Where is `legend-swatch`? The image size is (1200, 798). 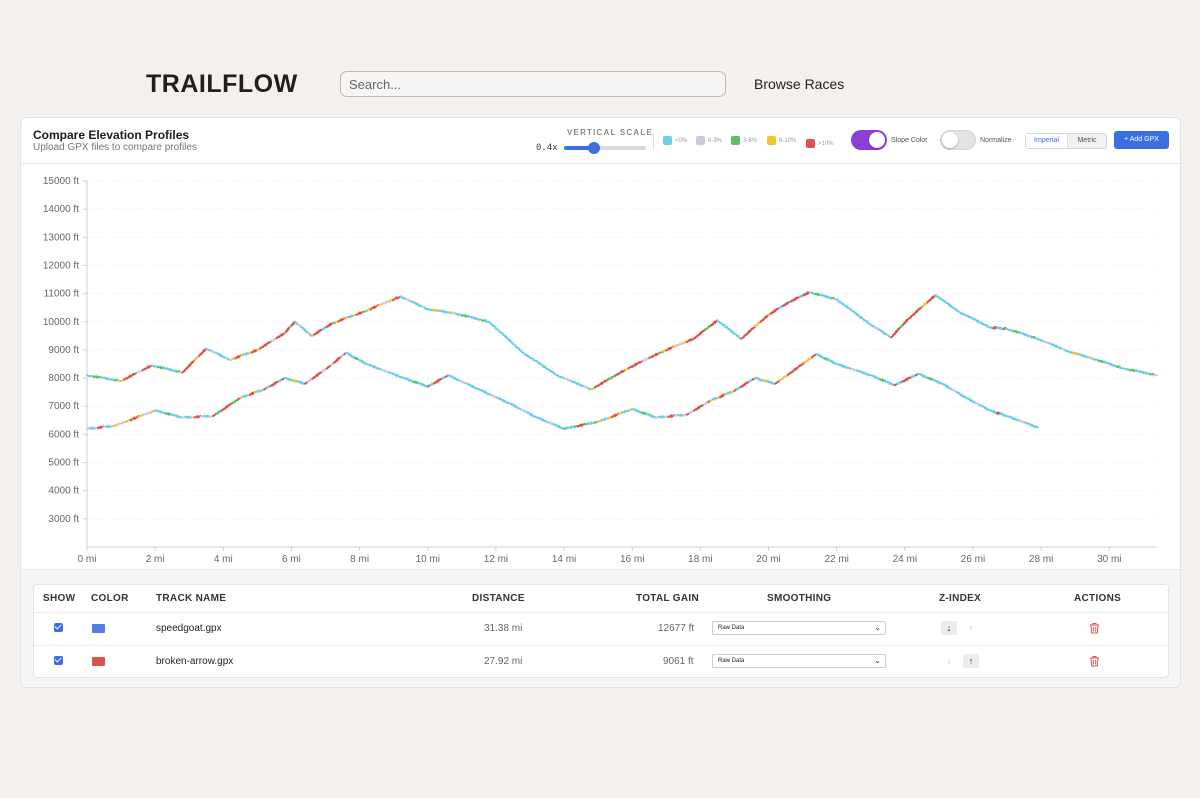
legend-swatch is located at coordinates (667, 140).